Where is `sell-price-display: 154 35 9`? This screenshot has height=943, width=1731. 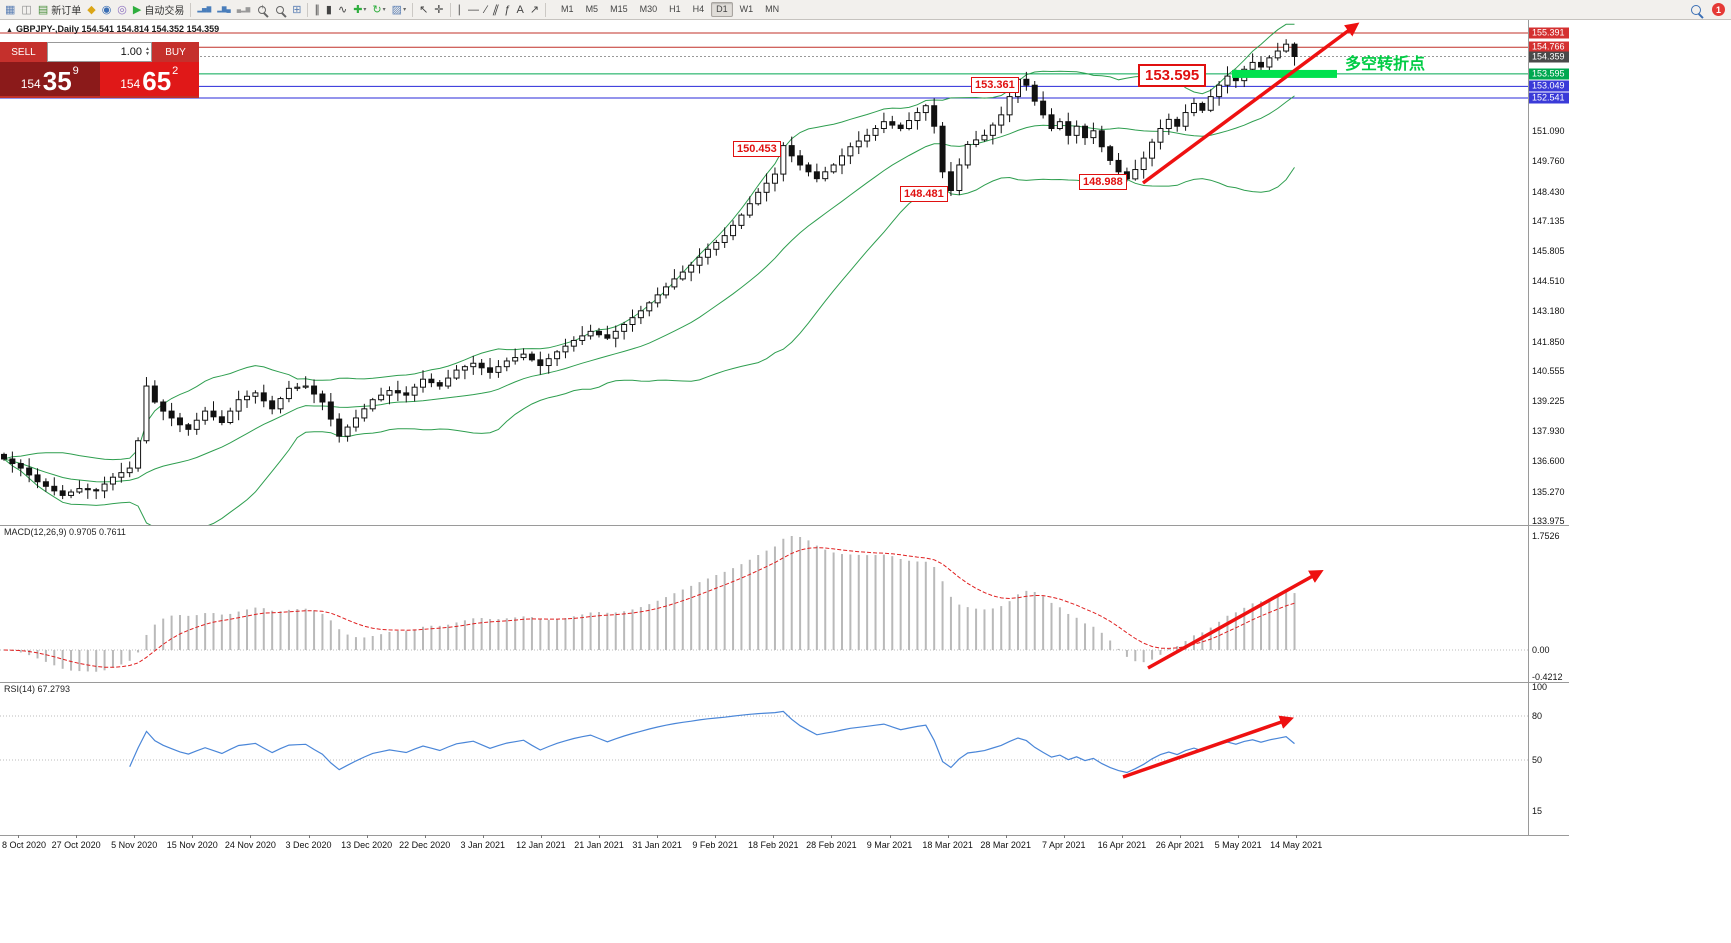 sell-price-display: 154 35 9 is located at coordinates (50, 79).